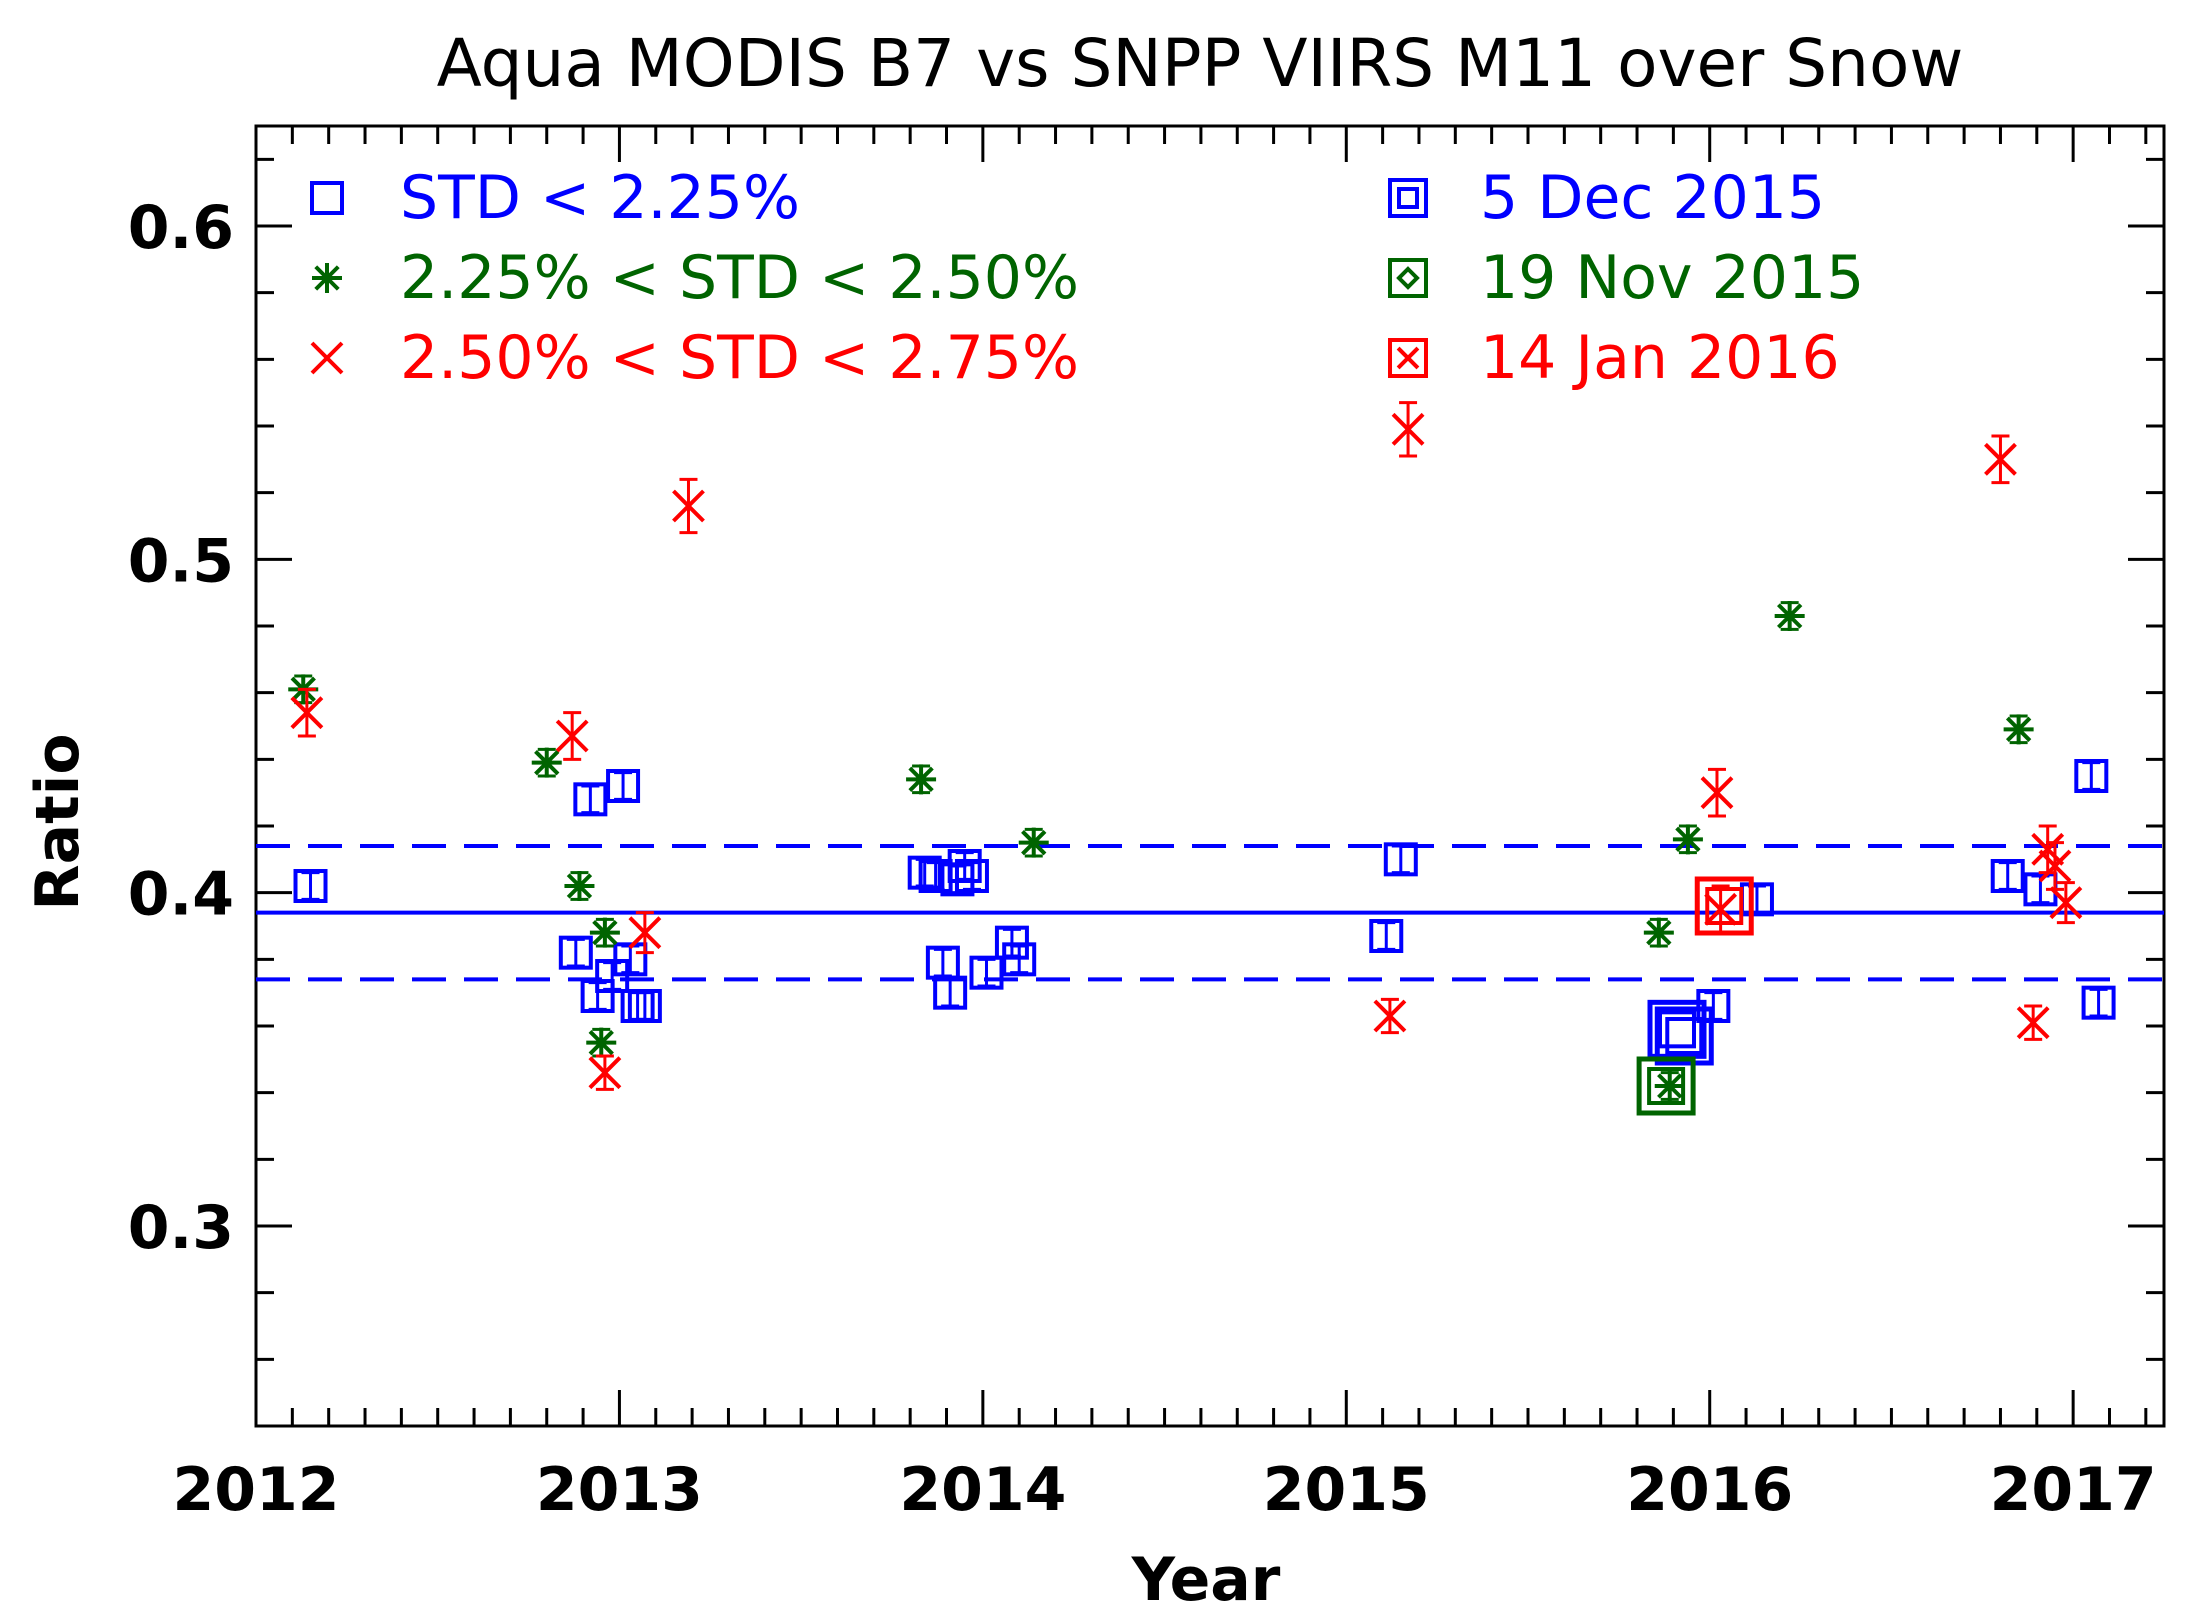  I want to click on legend-left-item: 2.25% < STD < 2.50%, so click(695, 278).